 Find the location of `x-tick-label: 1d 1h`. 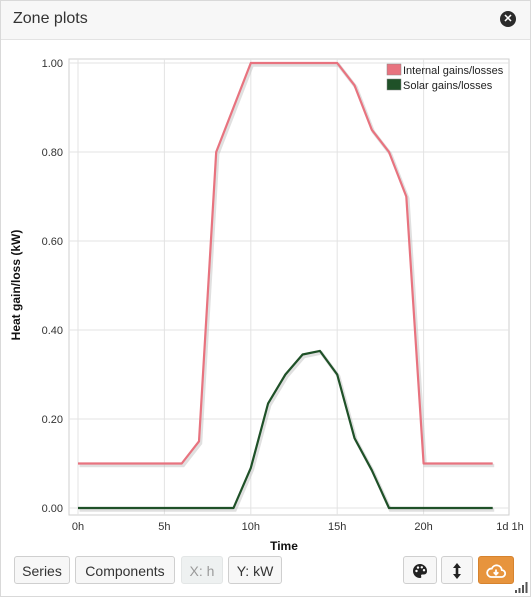

x-tick-label: 1d 1h is located at coordinates (510, 527).